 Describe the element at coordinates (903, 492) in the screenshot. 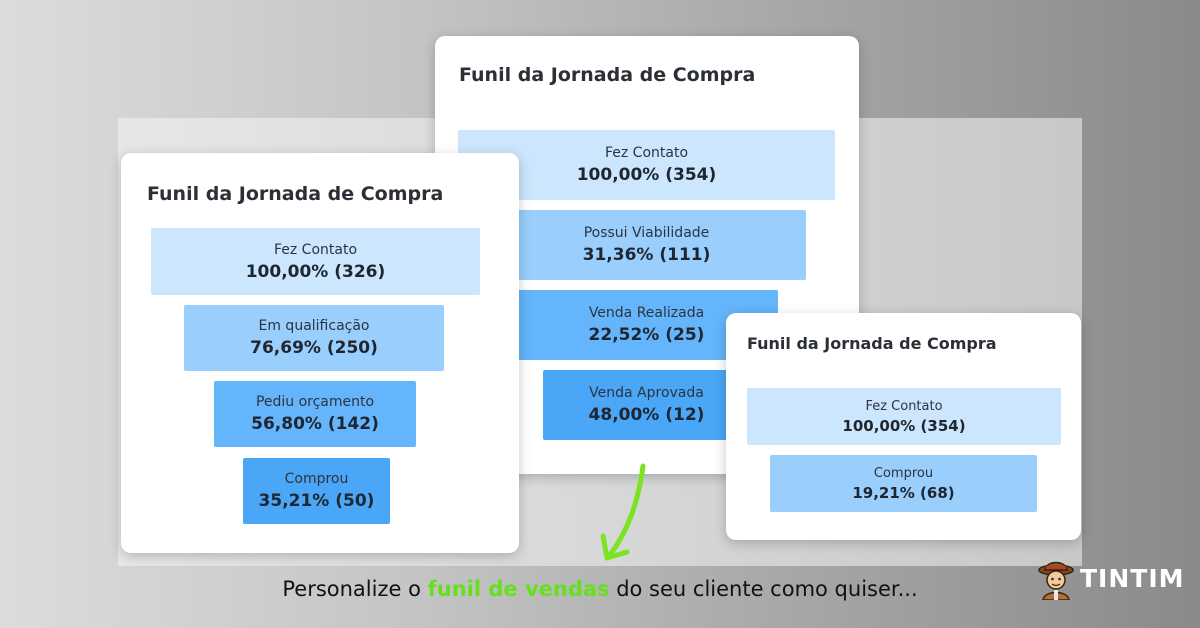

I see `stage-value: 19,21% (68)` at that location.